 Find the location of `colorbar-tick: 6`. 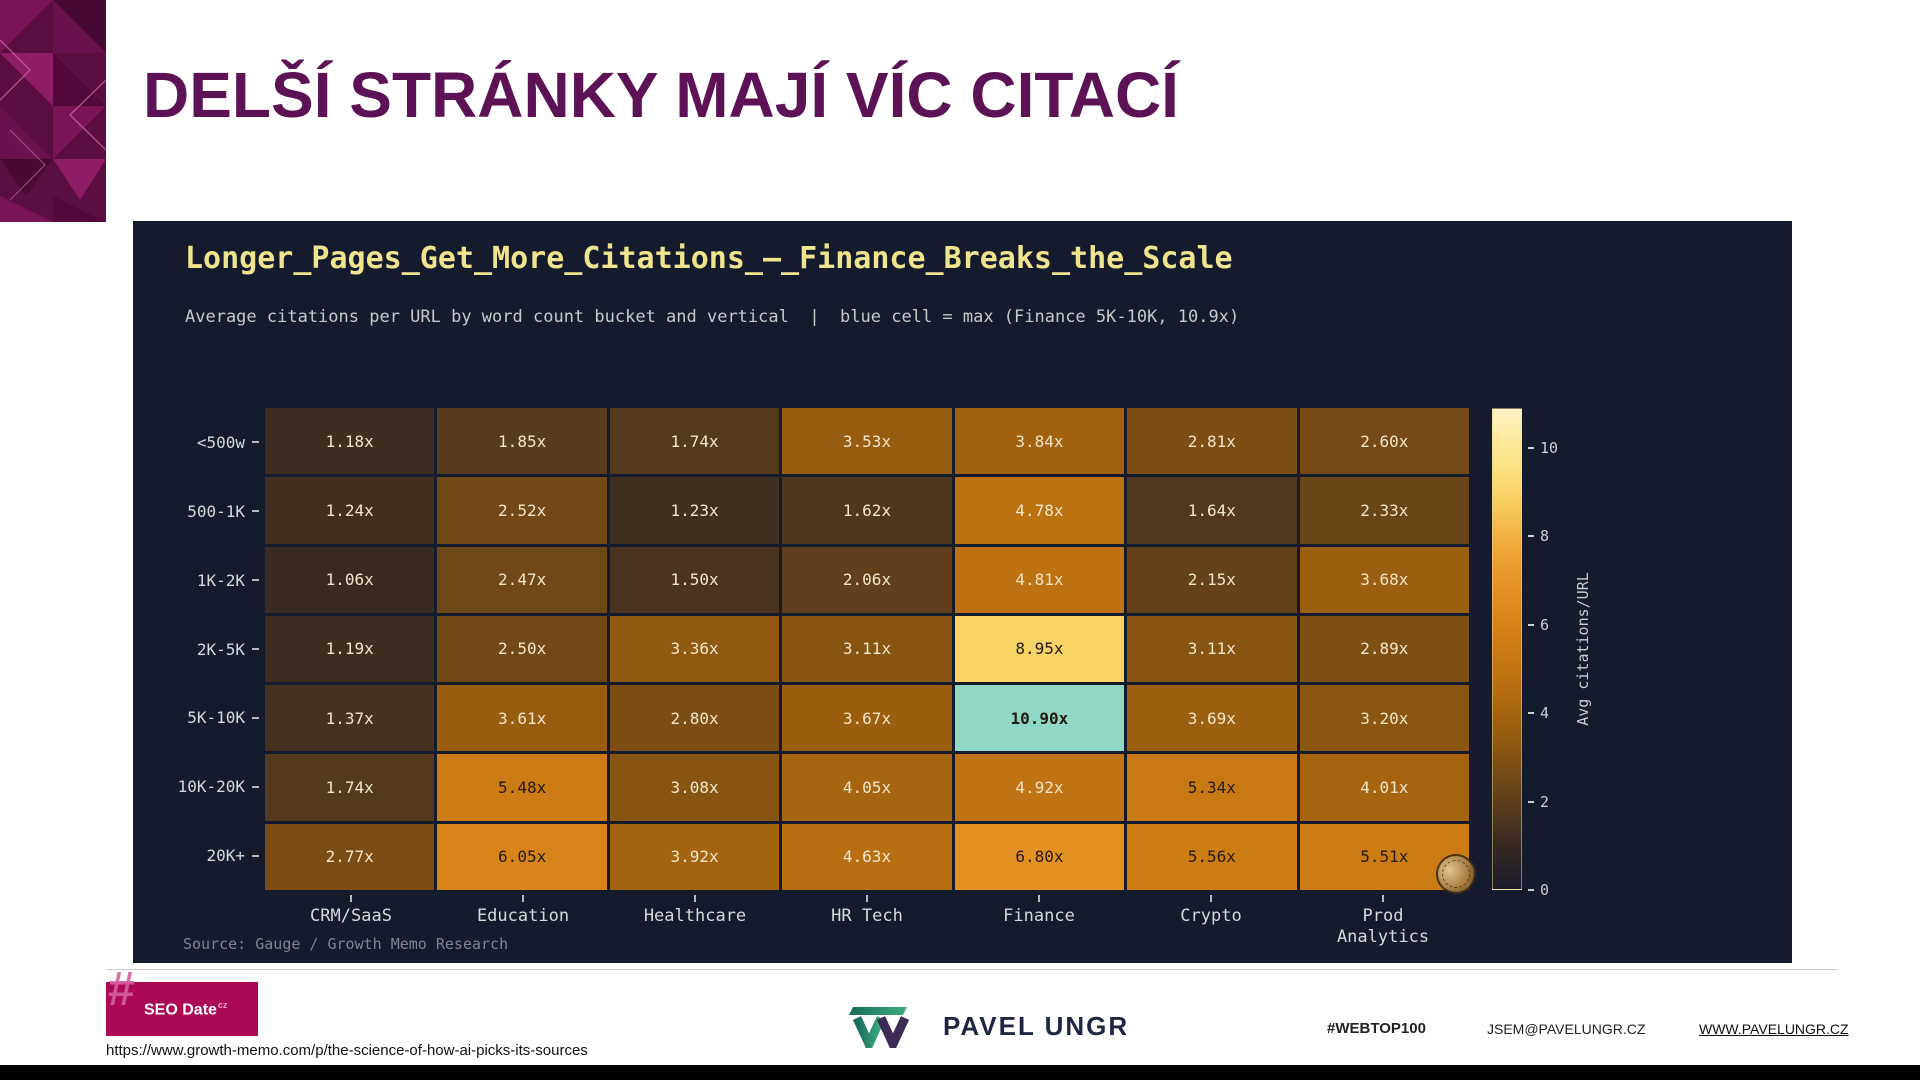

colorbar-tick: 6 is located at coordinates (1538, 625).